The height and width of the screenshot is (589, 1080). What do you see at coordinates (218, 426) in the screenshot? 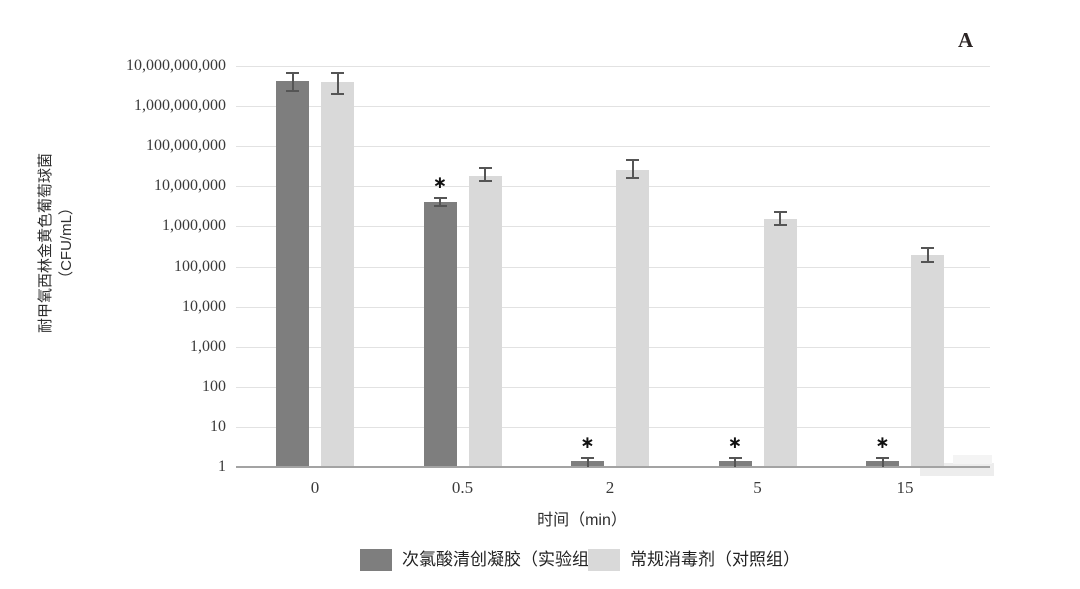
I see `y-tick-label: 10` at bounding box center [218, 426].